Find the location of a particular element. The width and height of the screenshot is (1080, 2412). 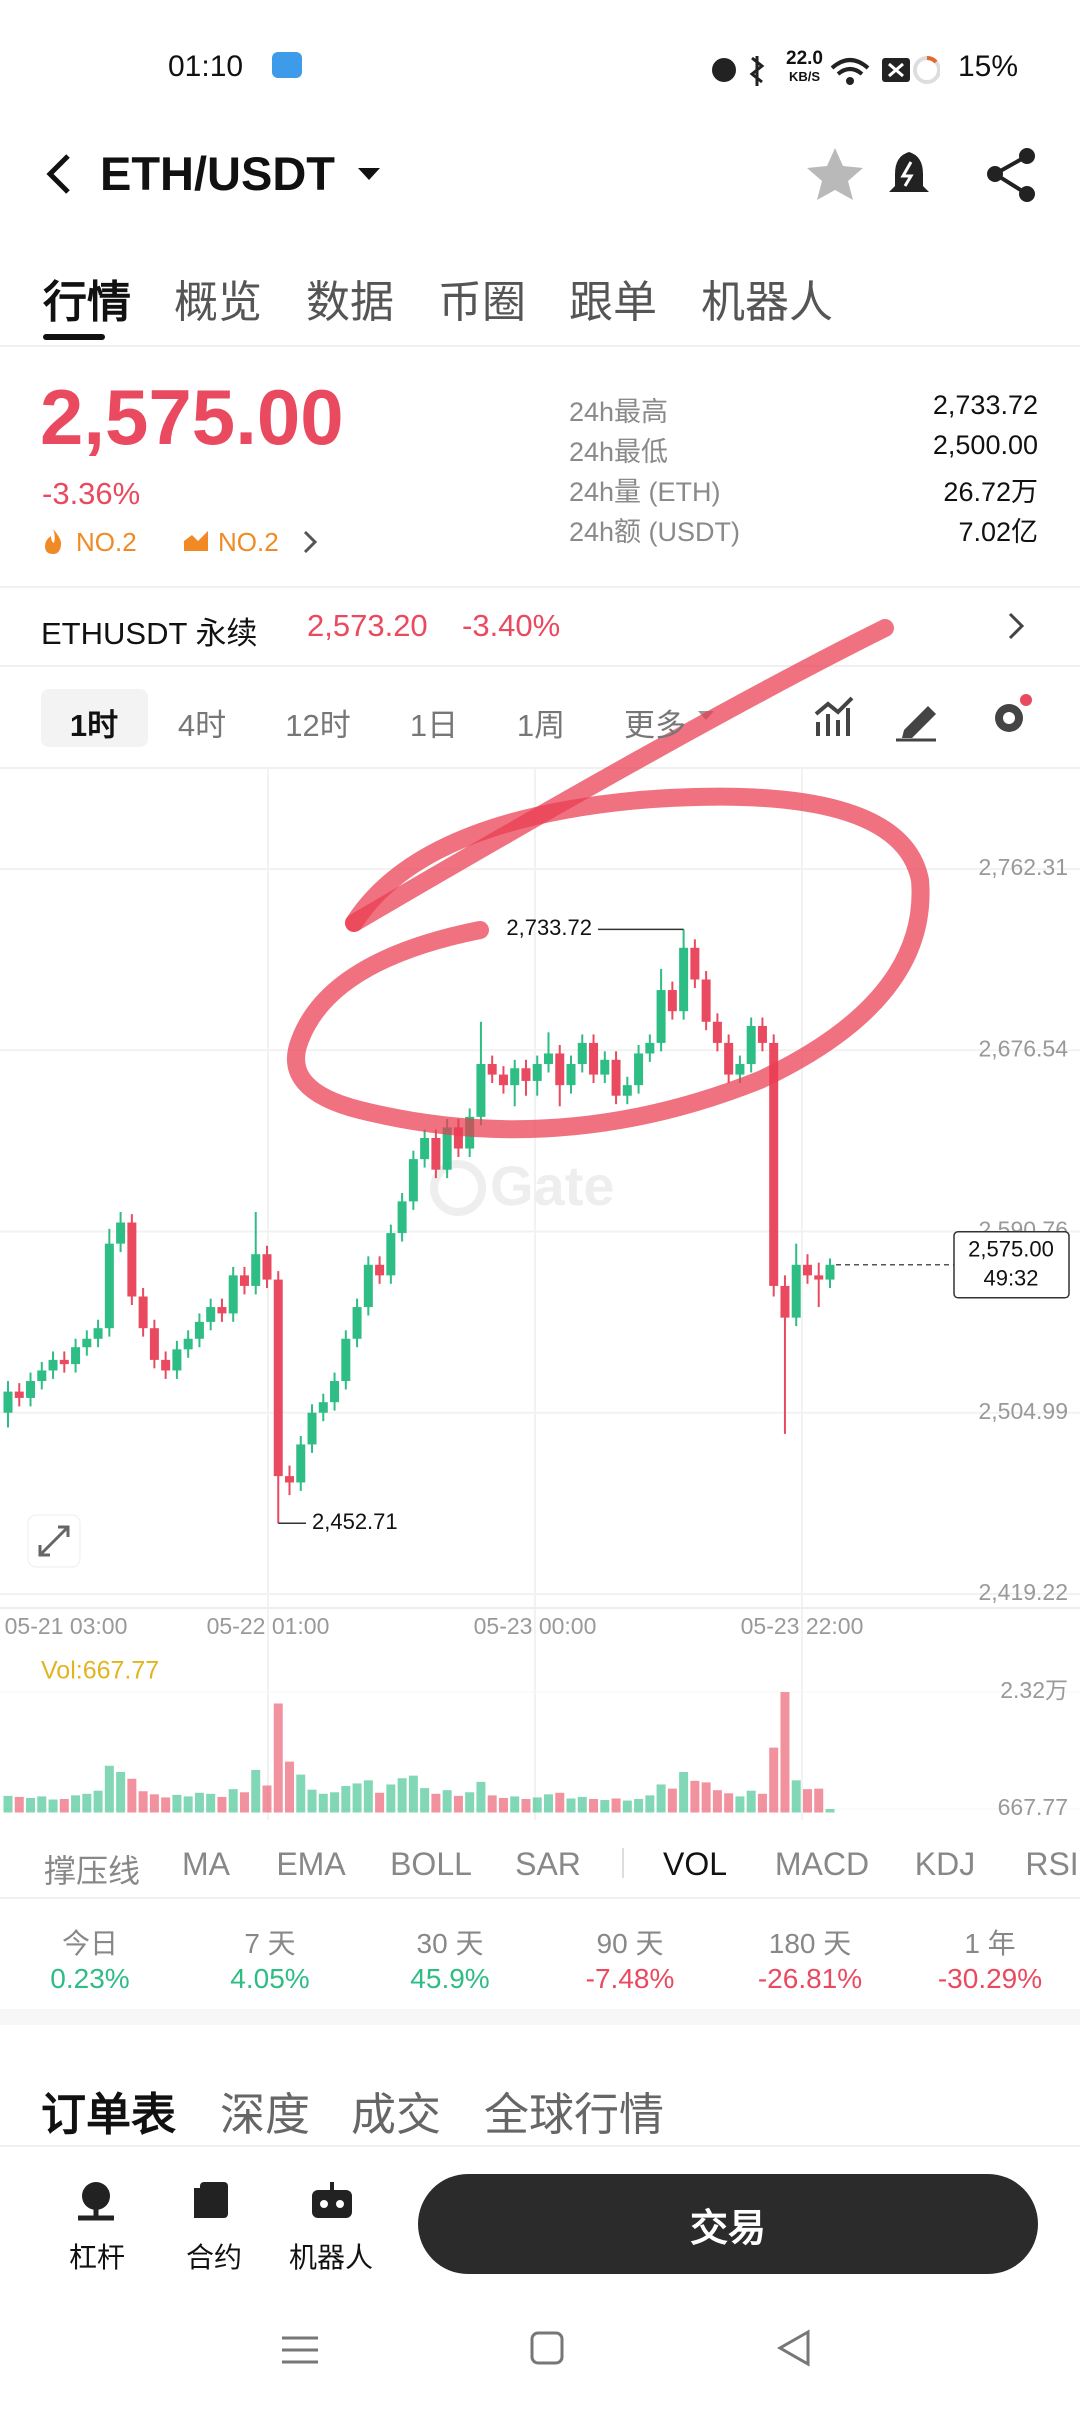

annotation-stroke is located at coordinates (619, 775).